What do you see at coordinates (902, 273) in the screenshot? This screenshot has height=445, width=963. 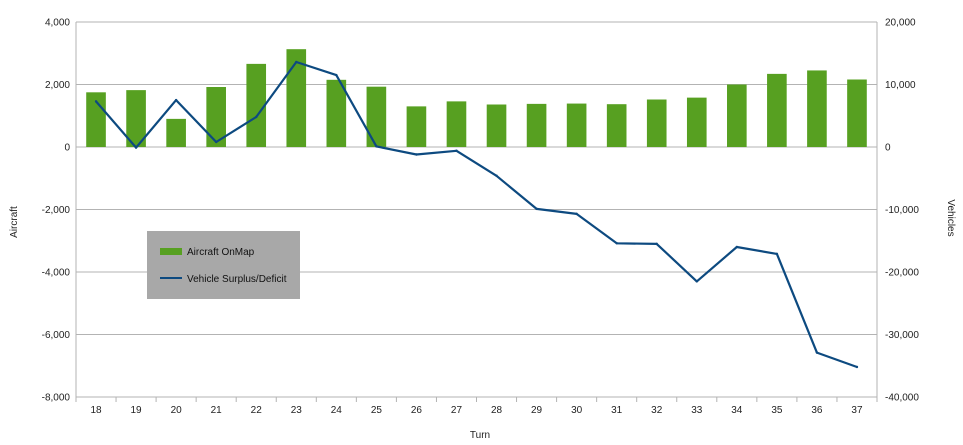 I see `right-tick-label: -20,000` at bounding box center [902, 273].